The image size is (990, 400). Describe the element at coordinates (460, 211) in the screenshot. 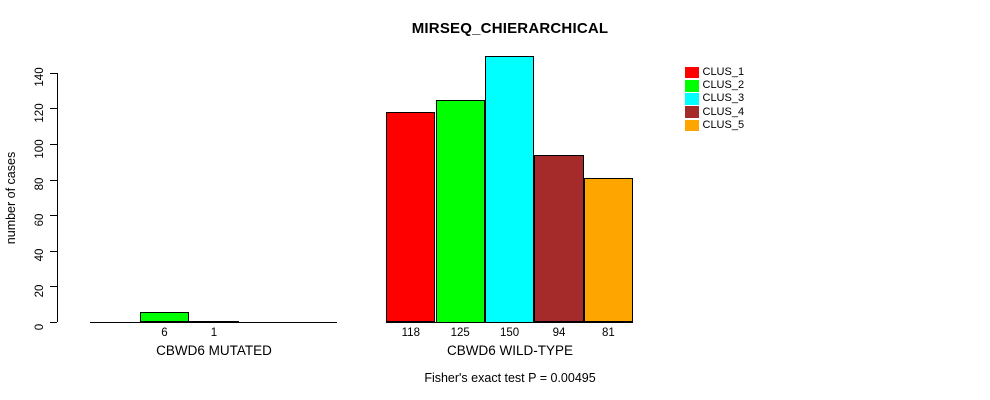

I see `bar-clus_2-group2` at that location.